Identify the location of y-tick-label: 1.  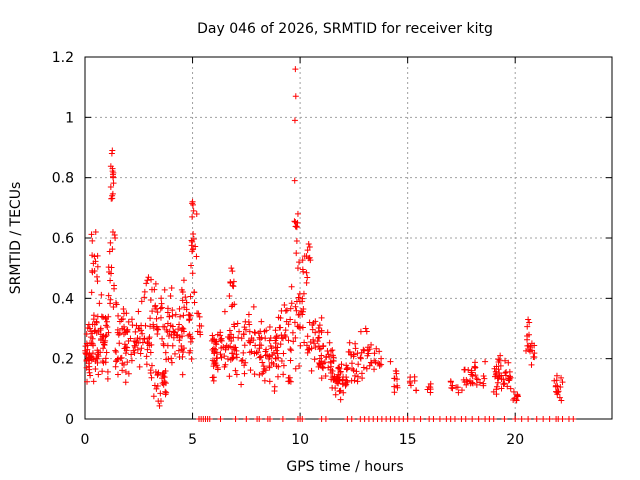
(69, 118).